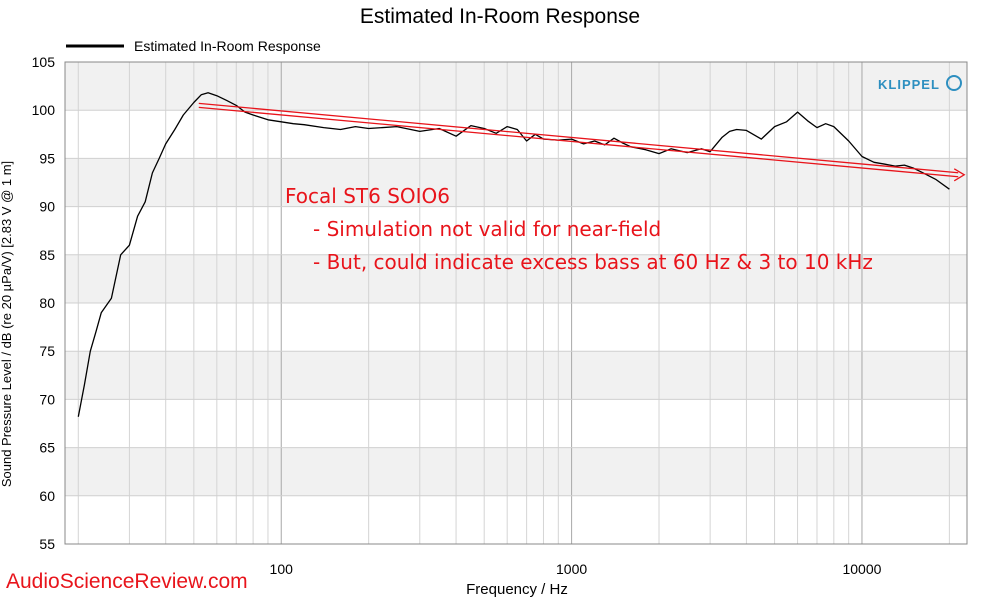  I want to click on trend-line-upper, so click(578, 138).